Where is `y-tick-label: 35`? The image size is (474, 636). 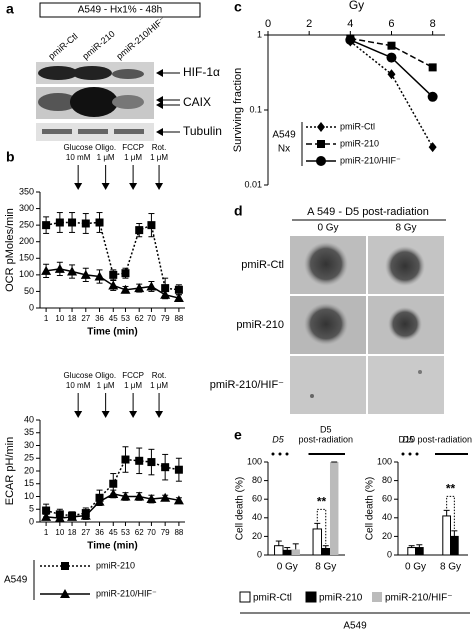 y-tick-label: 35 is located at coordinates (29, 432).